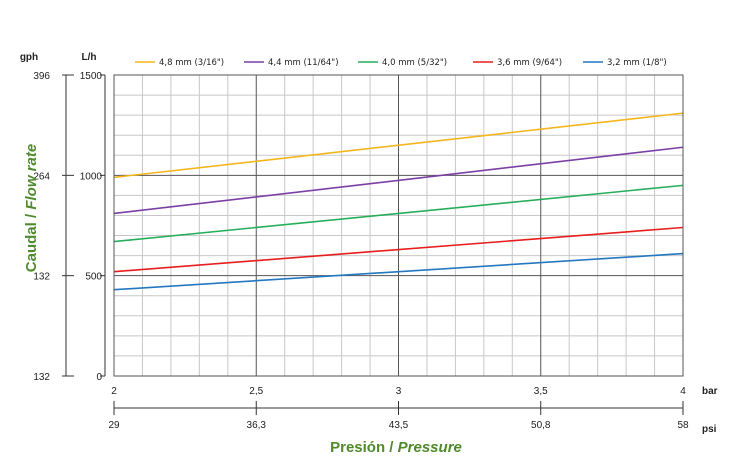  I want to click on y-axis-title: Caudal / Flow rate, so click(31, 208).